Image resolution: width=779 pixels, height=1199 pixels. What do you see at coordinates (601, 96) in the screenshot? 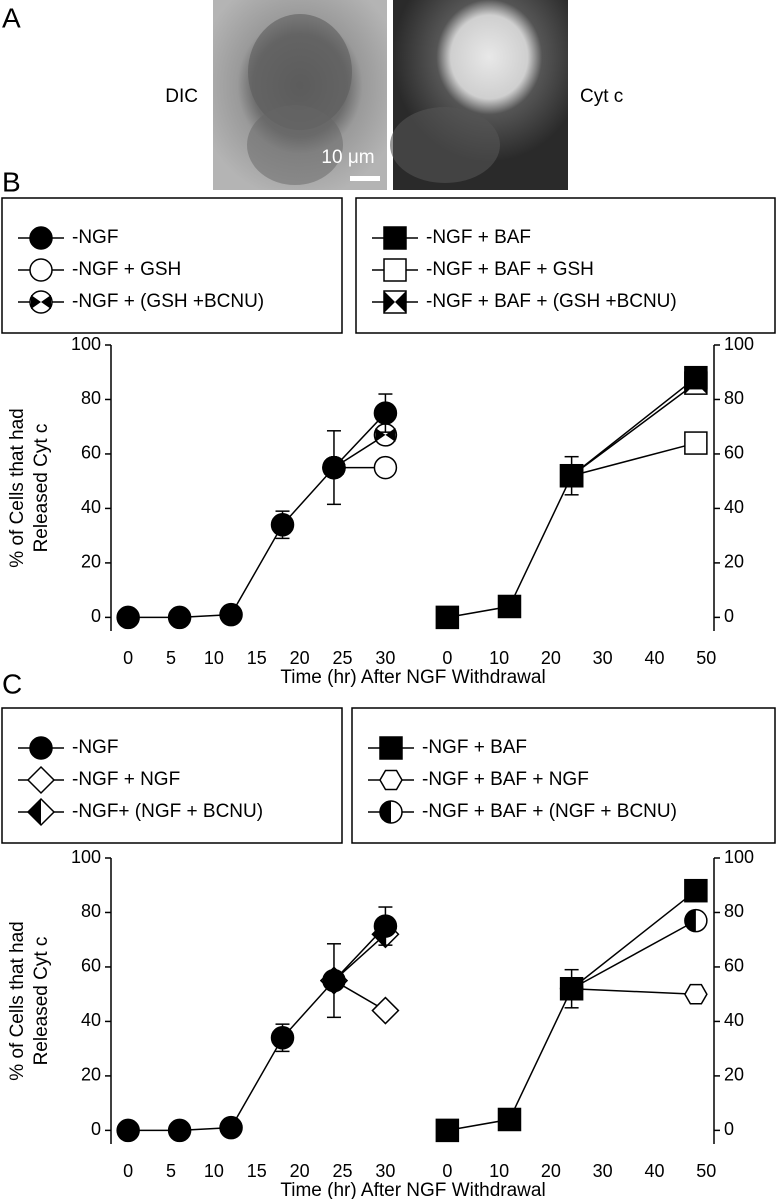
I see `image-label: Cyt c` at bounding box center [601, 96].